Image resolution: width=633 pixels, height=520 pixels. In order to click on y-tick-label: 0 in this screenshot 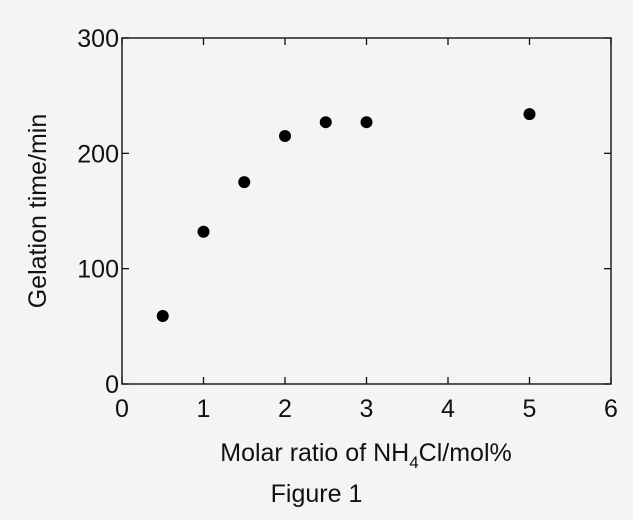, I will do `click(112, 385)`.